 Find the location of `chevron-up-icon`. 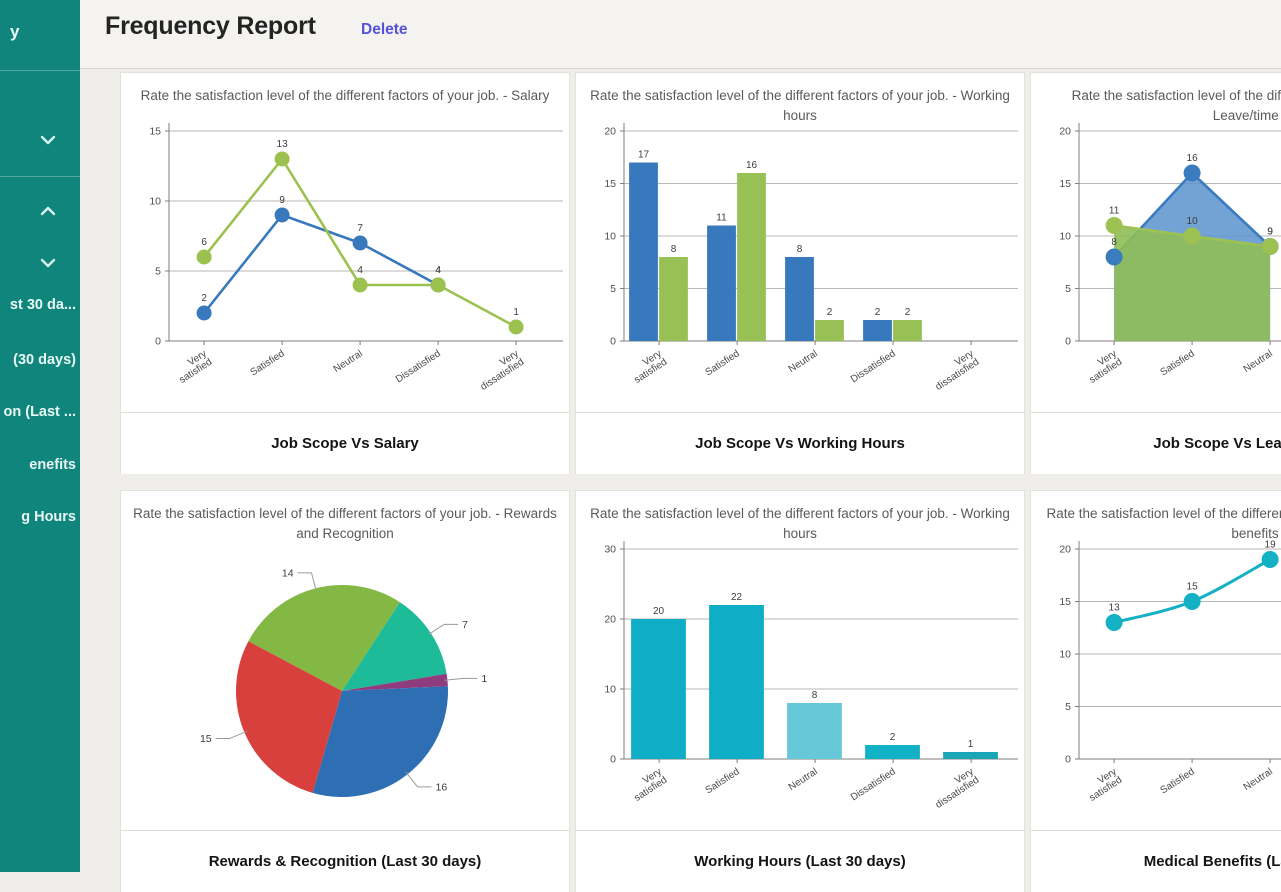

chevron-up-icon is located at coordinates (48, 209).